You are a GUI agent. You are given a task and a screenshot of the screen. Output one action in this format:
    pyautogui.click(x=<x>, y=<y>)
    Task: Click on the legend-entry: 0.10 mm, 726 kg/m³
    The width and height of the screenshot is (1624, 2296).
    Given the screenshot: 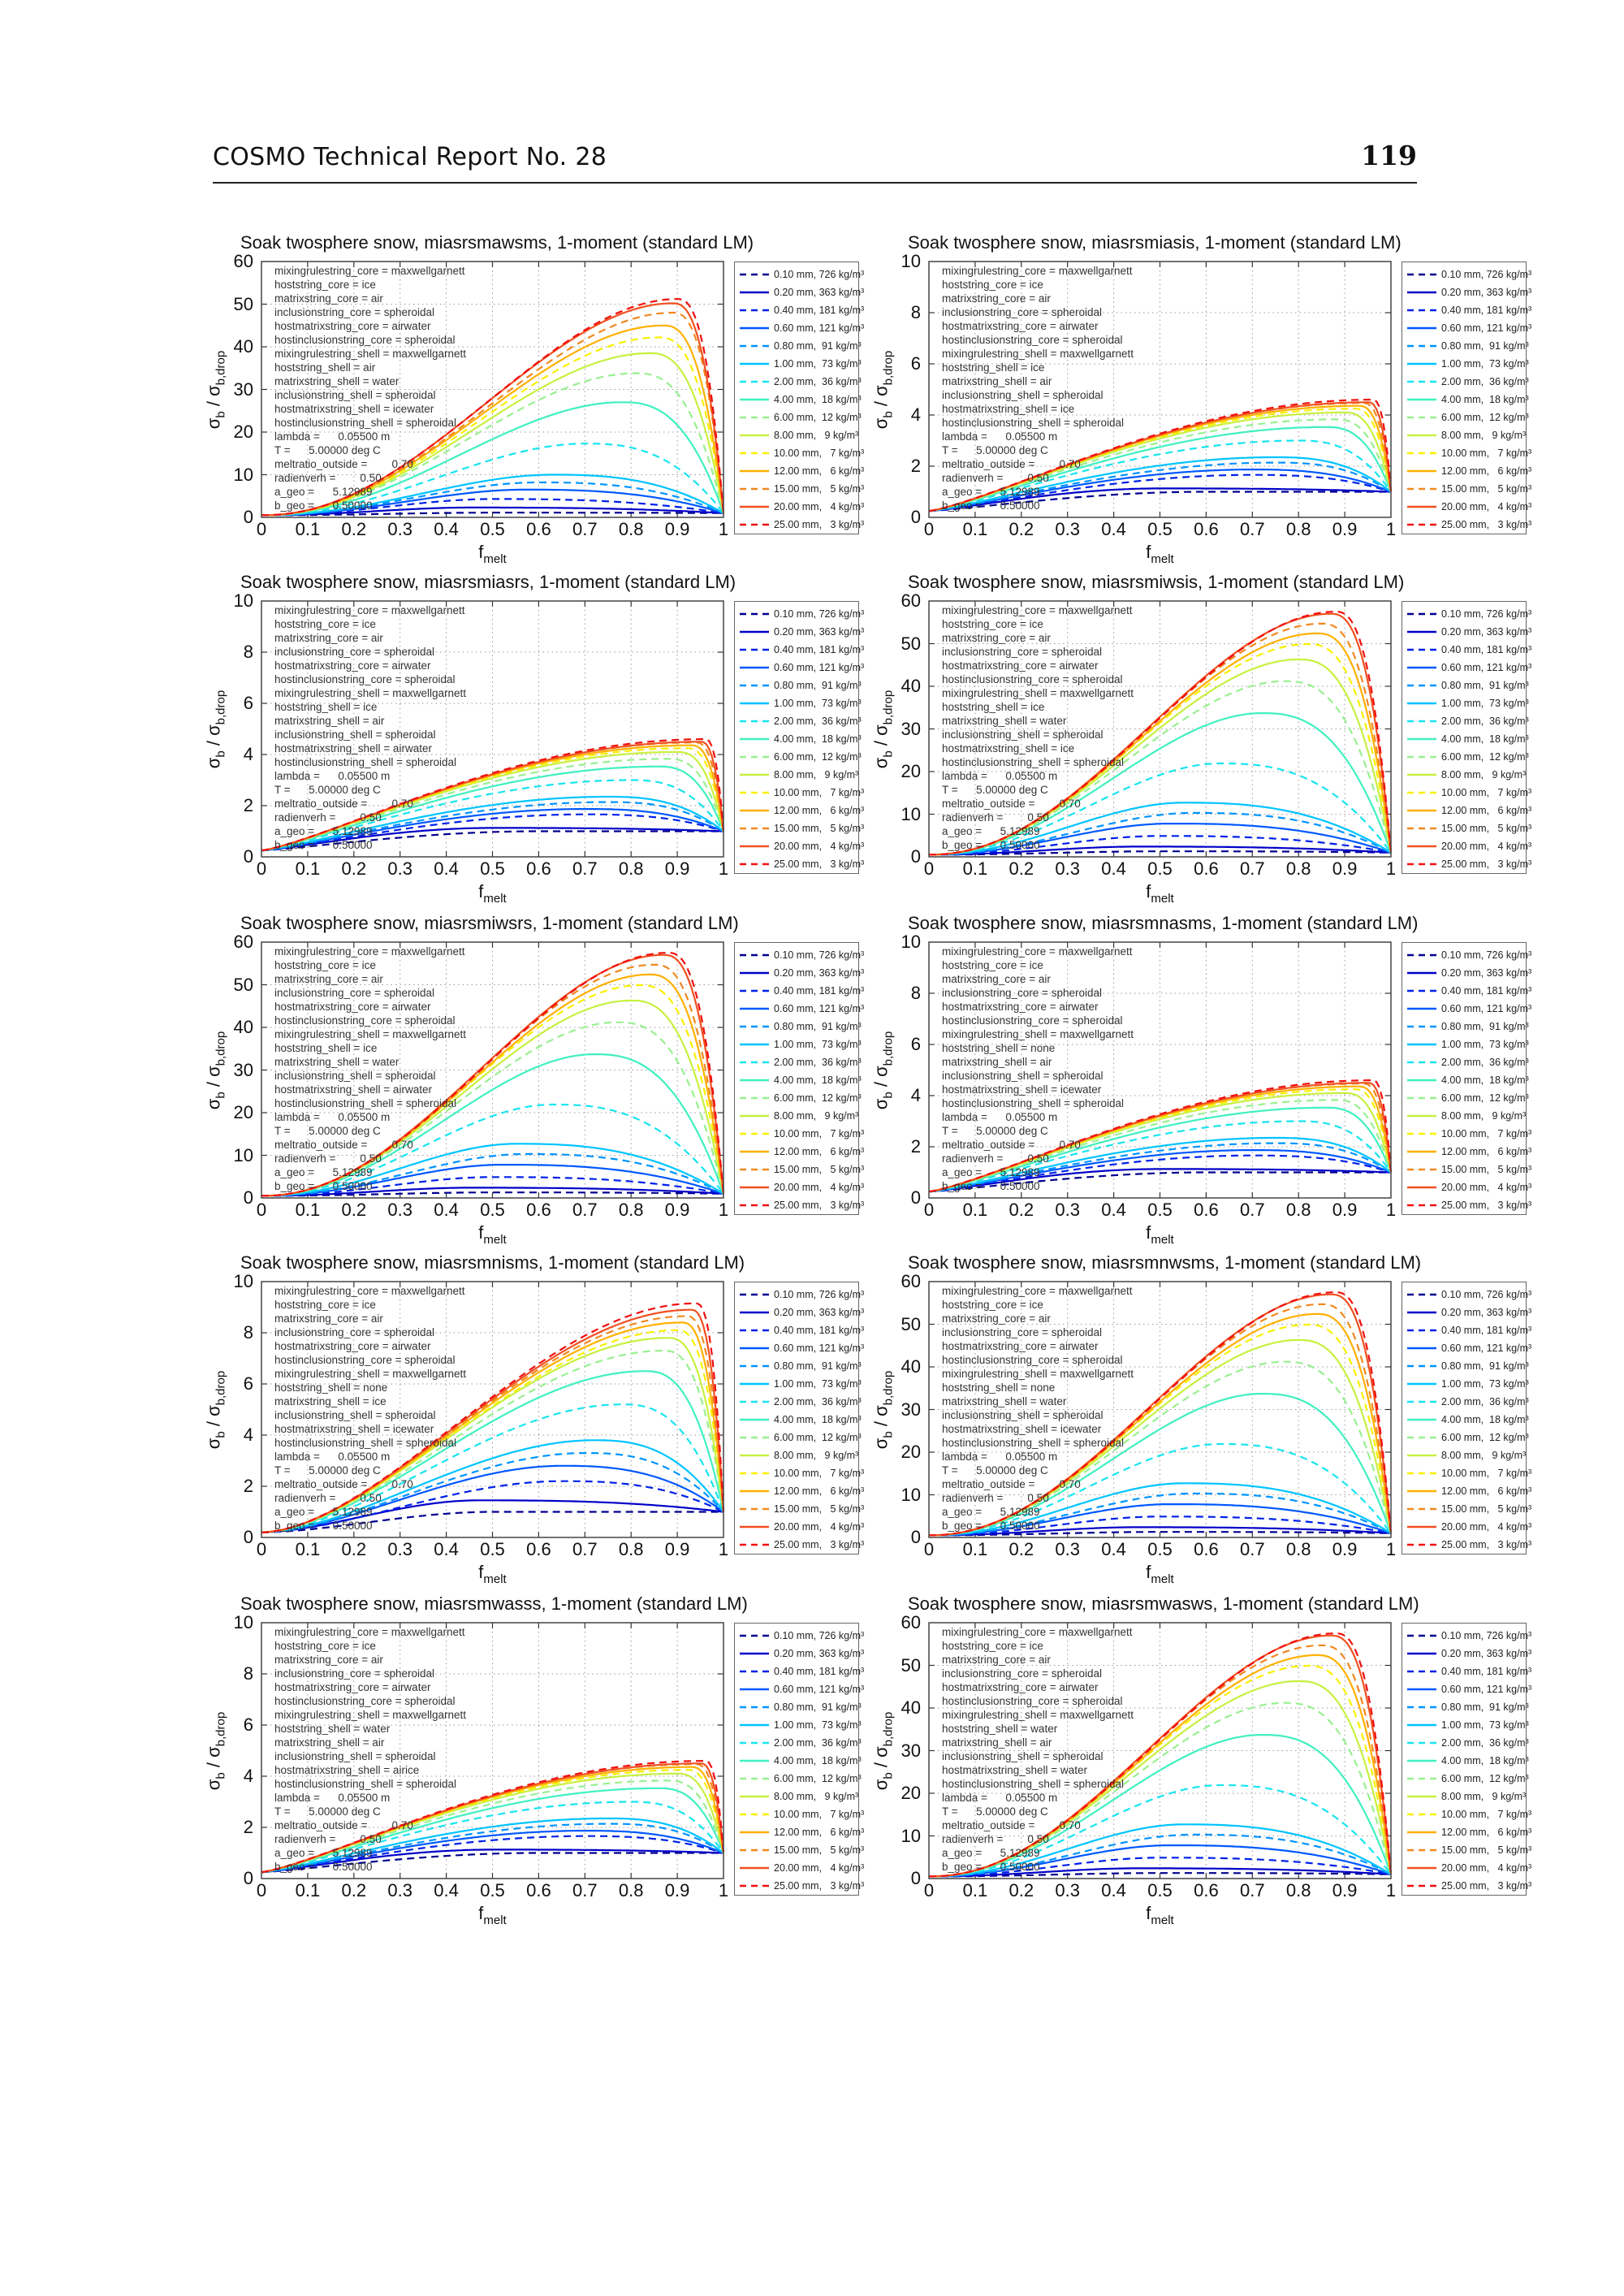 What is the action you would take?
    pyautogui.click(x=1469, y=955)
    